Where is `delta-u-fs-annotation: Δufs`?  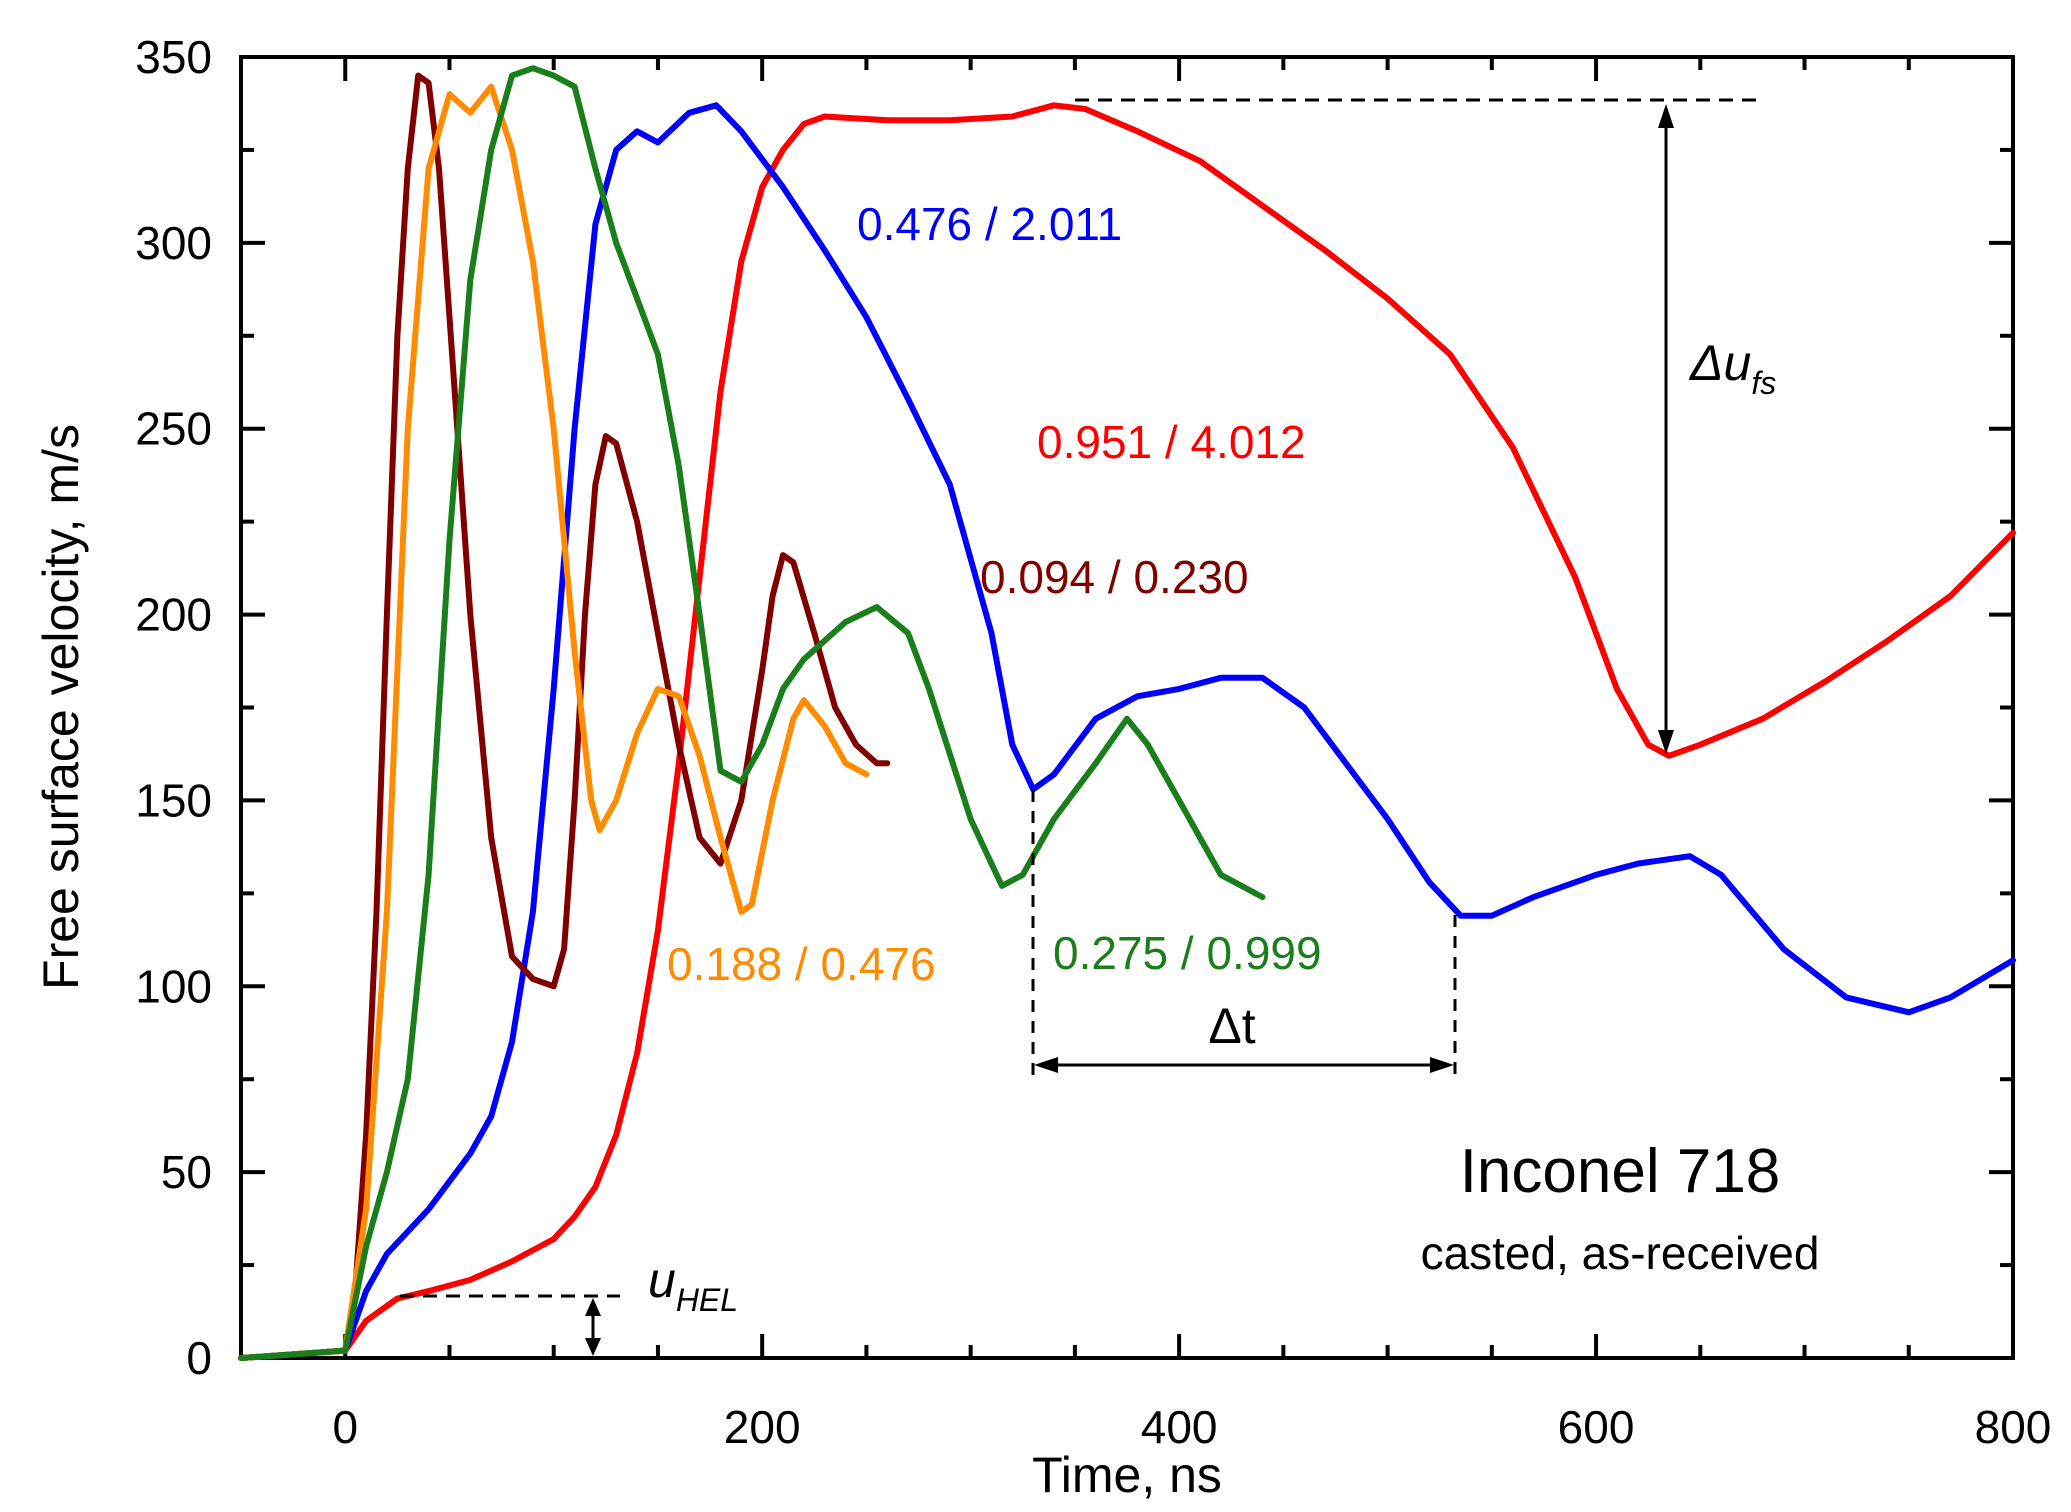
delta-u-fs-annotation: Δufs is located at coordinates (1425, 426).